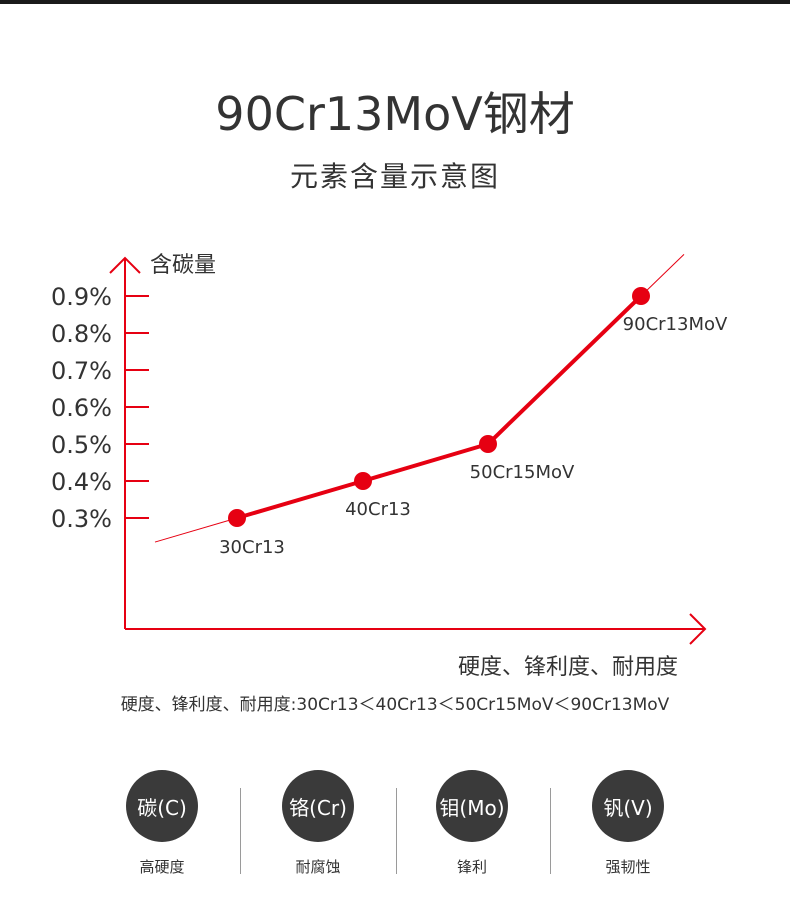  What do you see at coordinates (568, 667) in the screenshot?
I see `x-axis-label: 硬度、锋利度、耐用度` at bounding box center [568, 667].